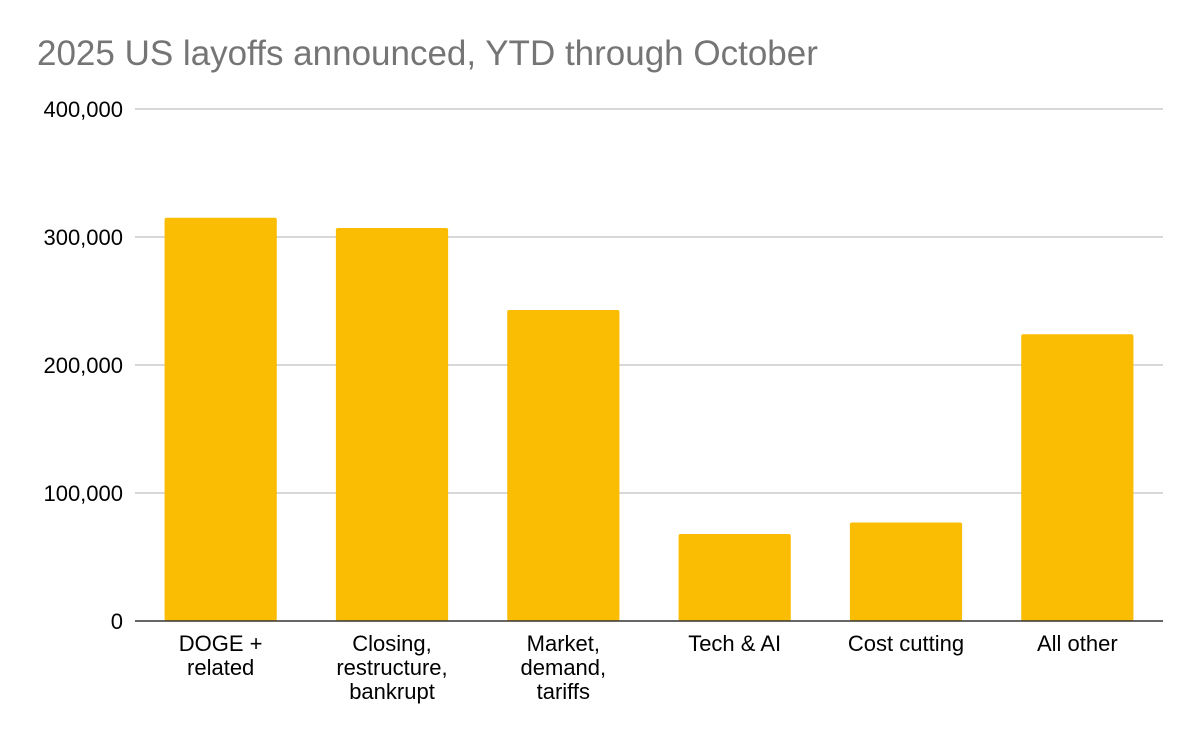 The image size is (1200, 742). I want to click on y-tick-label: 100,000, so click(83, 493).